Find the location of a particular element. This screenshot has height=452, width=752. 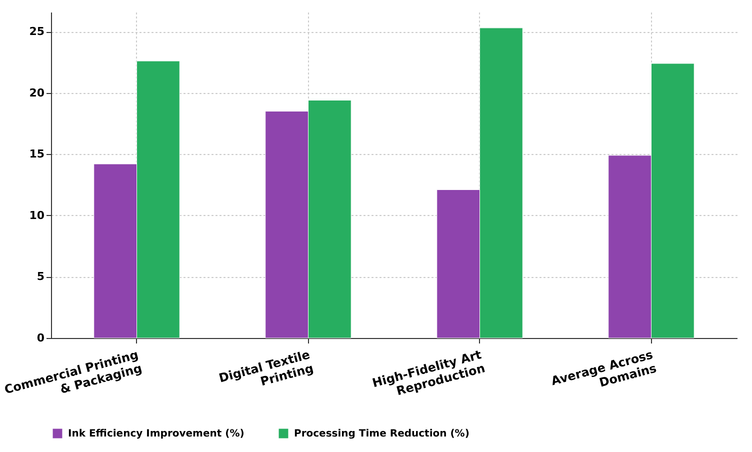

legend-label: Ink Efficiency Improvement (%) is located at coordinates (156, 434).